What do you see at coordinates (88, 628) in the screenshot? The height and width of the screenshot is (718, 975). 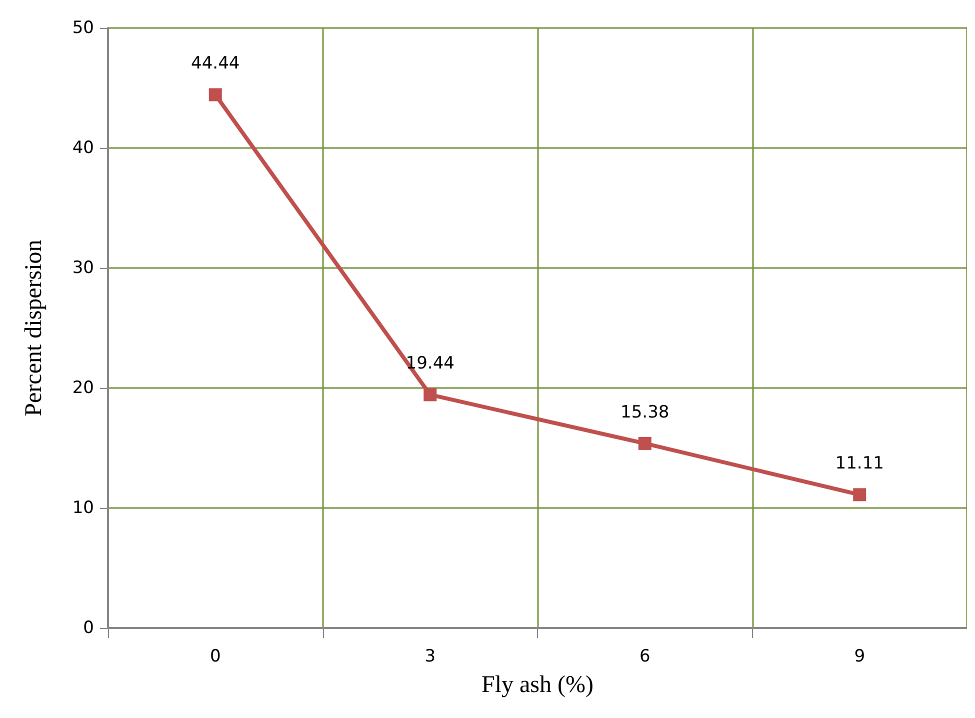 I see `y-tick-label: 0` at bounding box center [88, 628].